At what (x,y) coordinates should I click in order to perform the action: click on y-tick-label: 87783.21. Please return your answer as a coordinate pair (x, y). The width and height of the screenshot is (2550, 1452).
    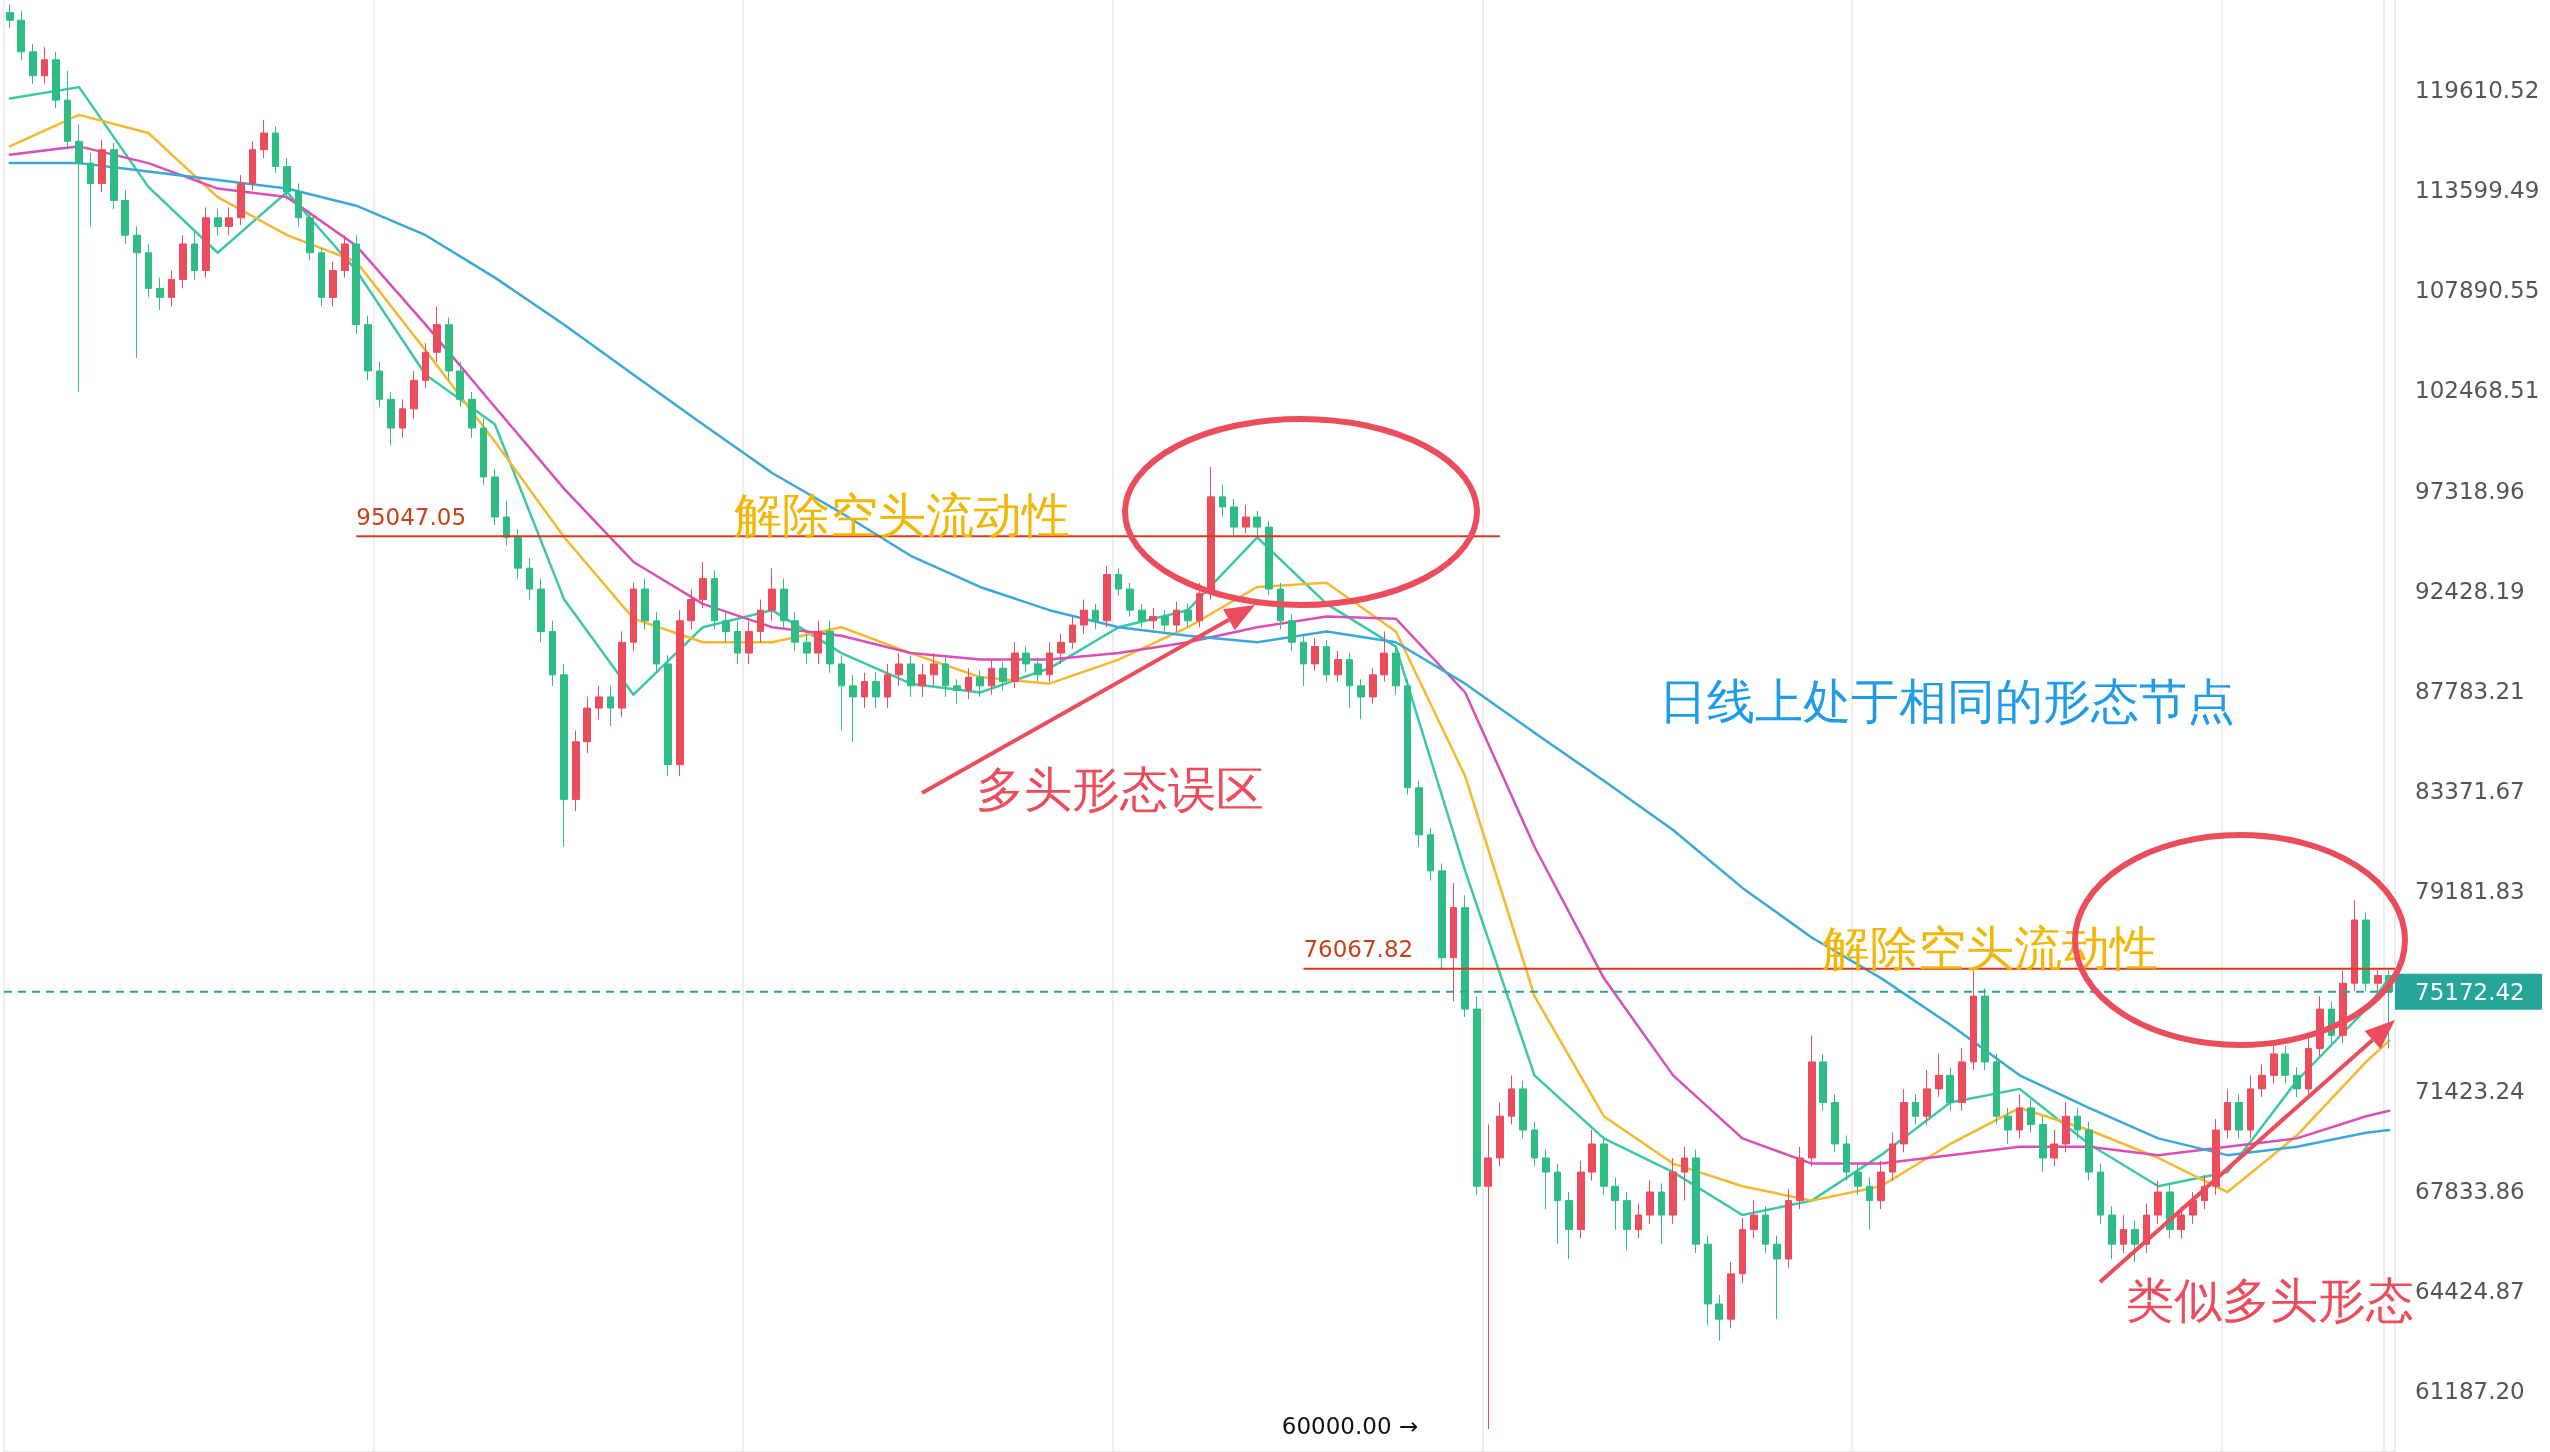
    Looking at the image, I should click on (2470, 690).